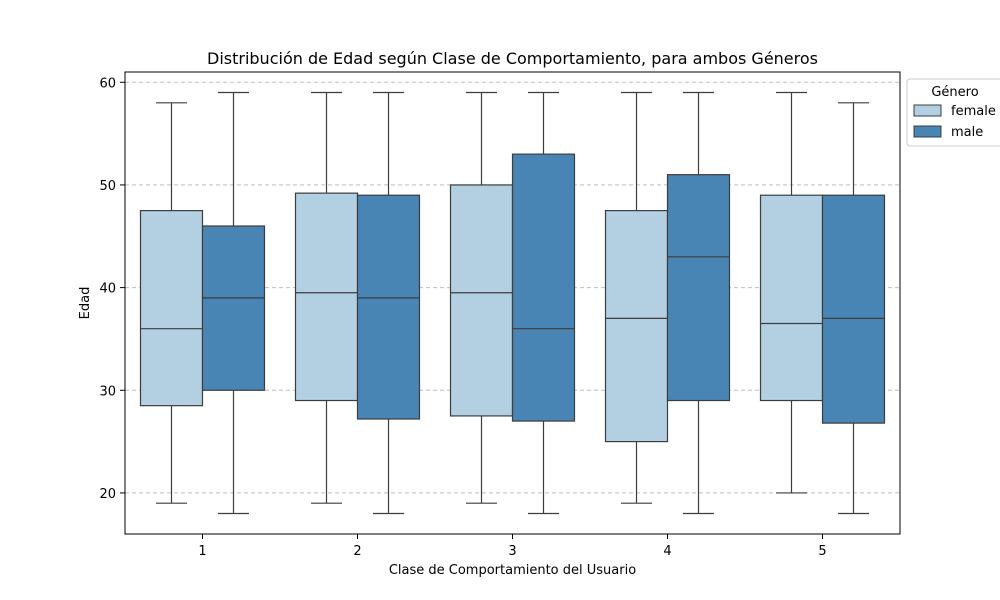  I want to click on legend-label-male: male, so click(967, 132).